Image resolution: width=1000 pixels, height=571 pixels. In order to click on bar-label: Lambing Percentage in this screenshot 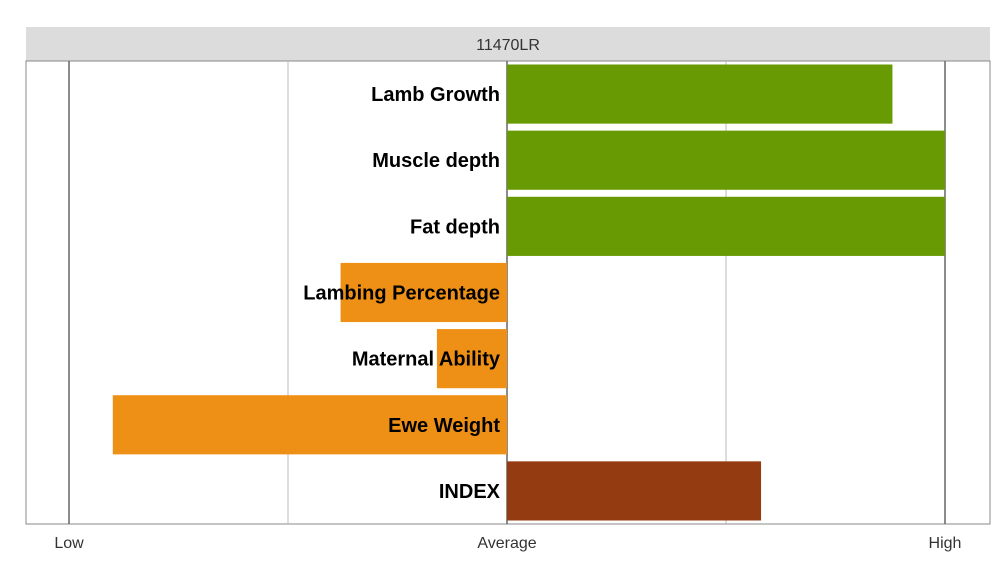, I will do `click(401, 294)`.